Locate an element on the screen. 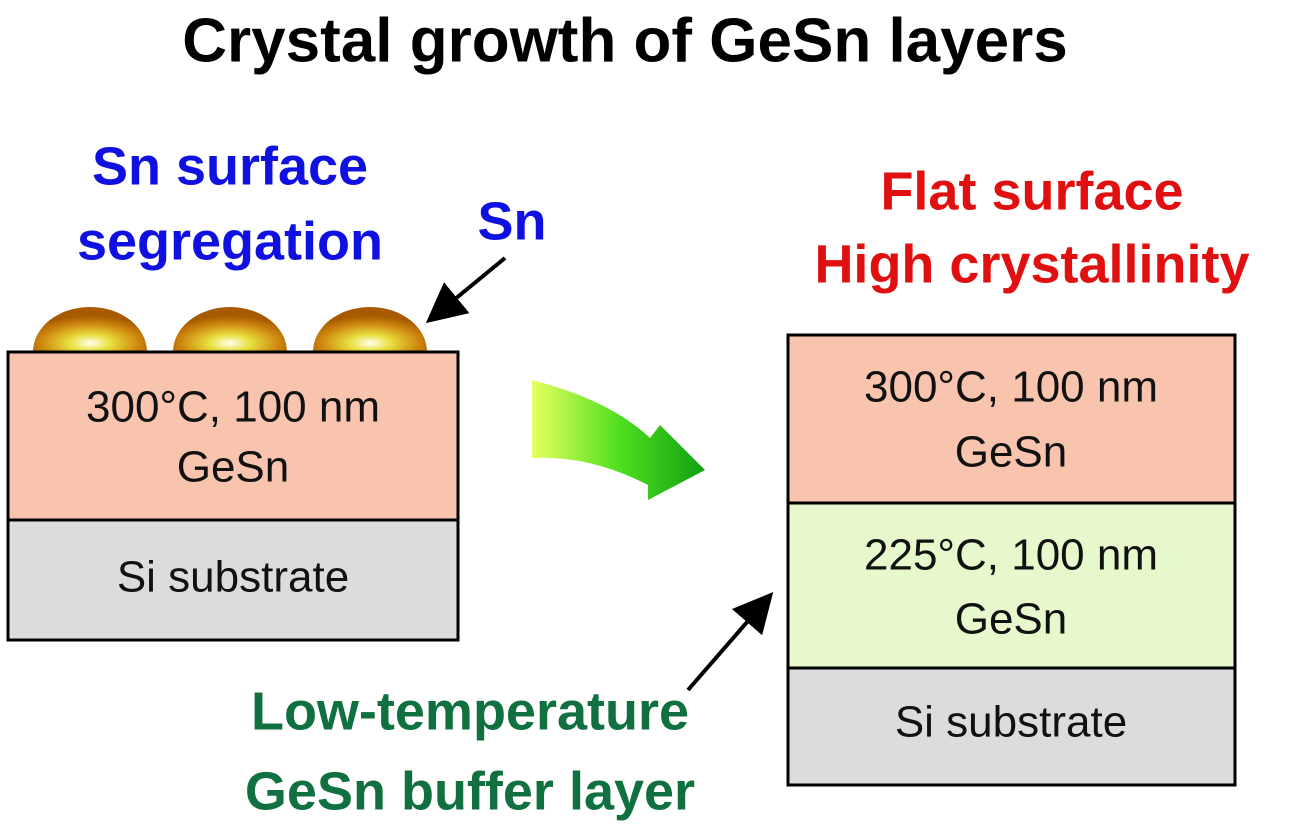 This screenshot has width=1299, height=837. right-label: Flat surface is located at coordinates (1031, 191).